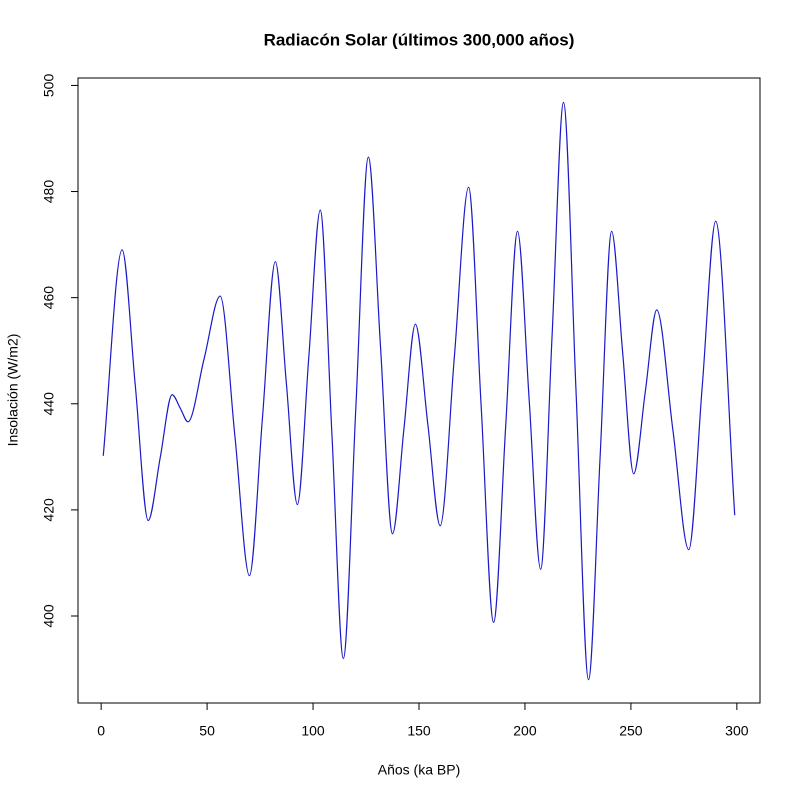 The width and height of the screenshot is (800, 800). Describe the element at coordinates (101, 731) in the screenshot. I see `x-tick-label: 0` at that location.